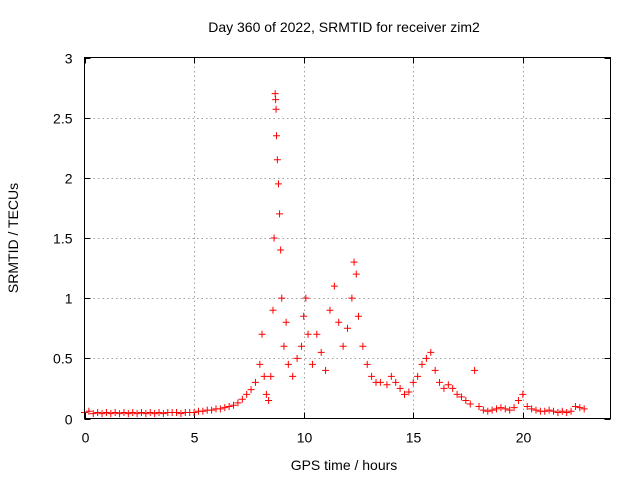  Describe the element at coordinates (13, 238) in the screenshot. I see `y-axis-label: SRMTID / TECUs` at that location.